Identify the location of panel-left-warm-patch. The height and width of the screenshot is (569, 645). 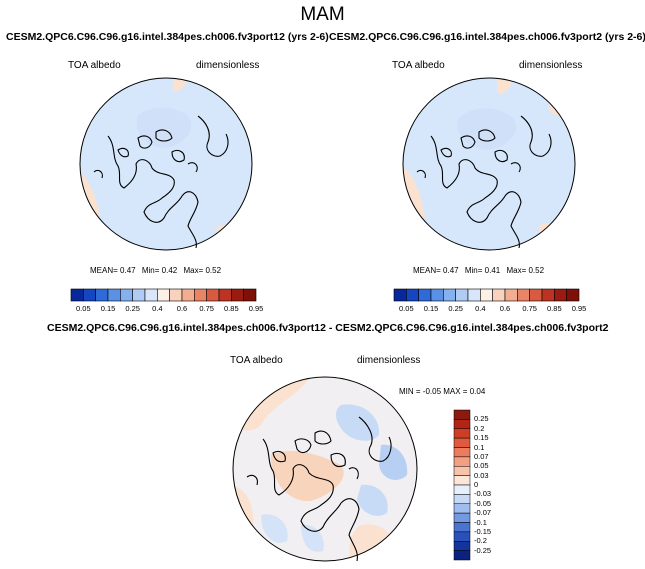
(83, 116).